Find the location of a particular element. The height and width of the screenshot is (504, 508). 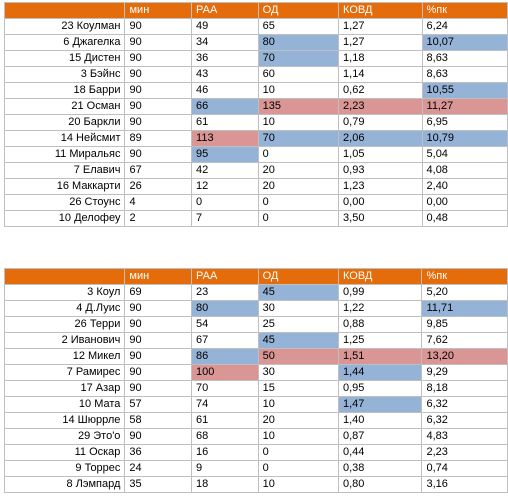

player-name-cell: 2 Иванович is located at coordinates (64, 340).